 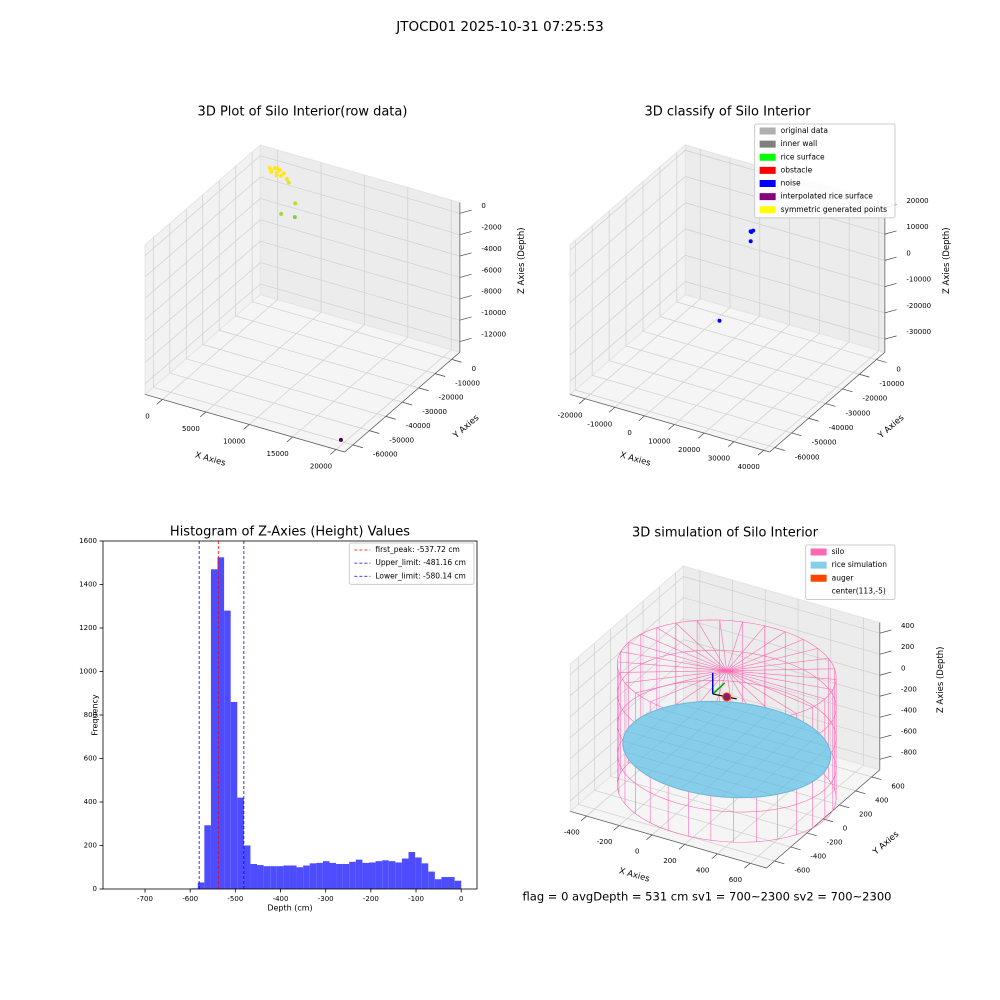 What do you see at coordinates (326, 899) in the screenshot?
I see `x-tick-label: -300` at bounding box center [326, 899].